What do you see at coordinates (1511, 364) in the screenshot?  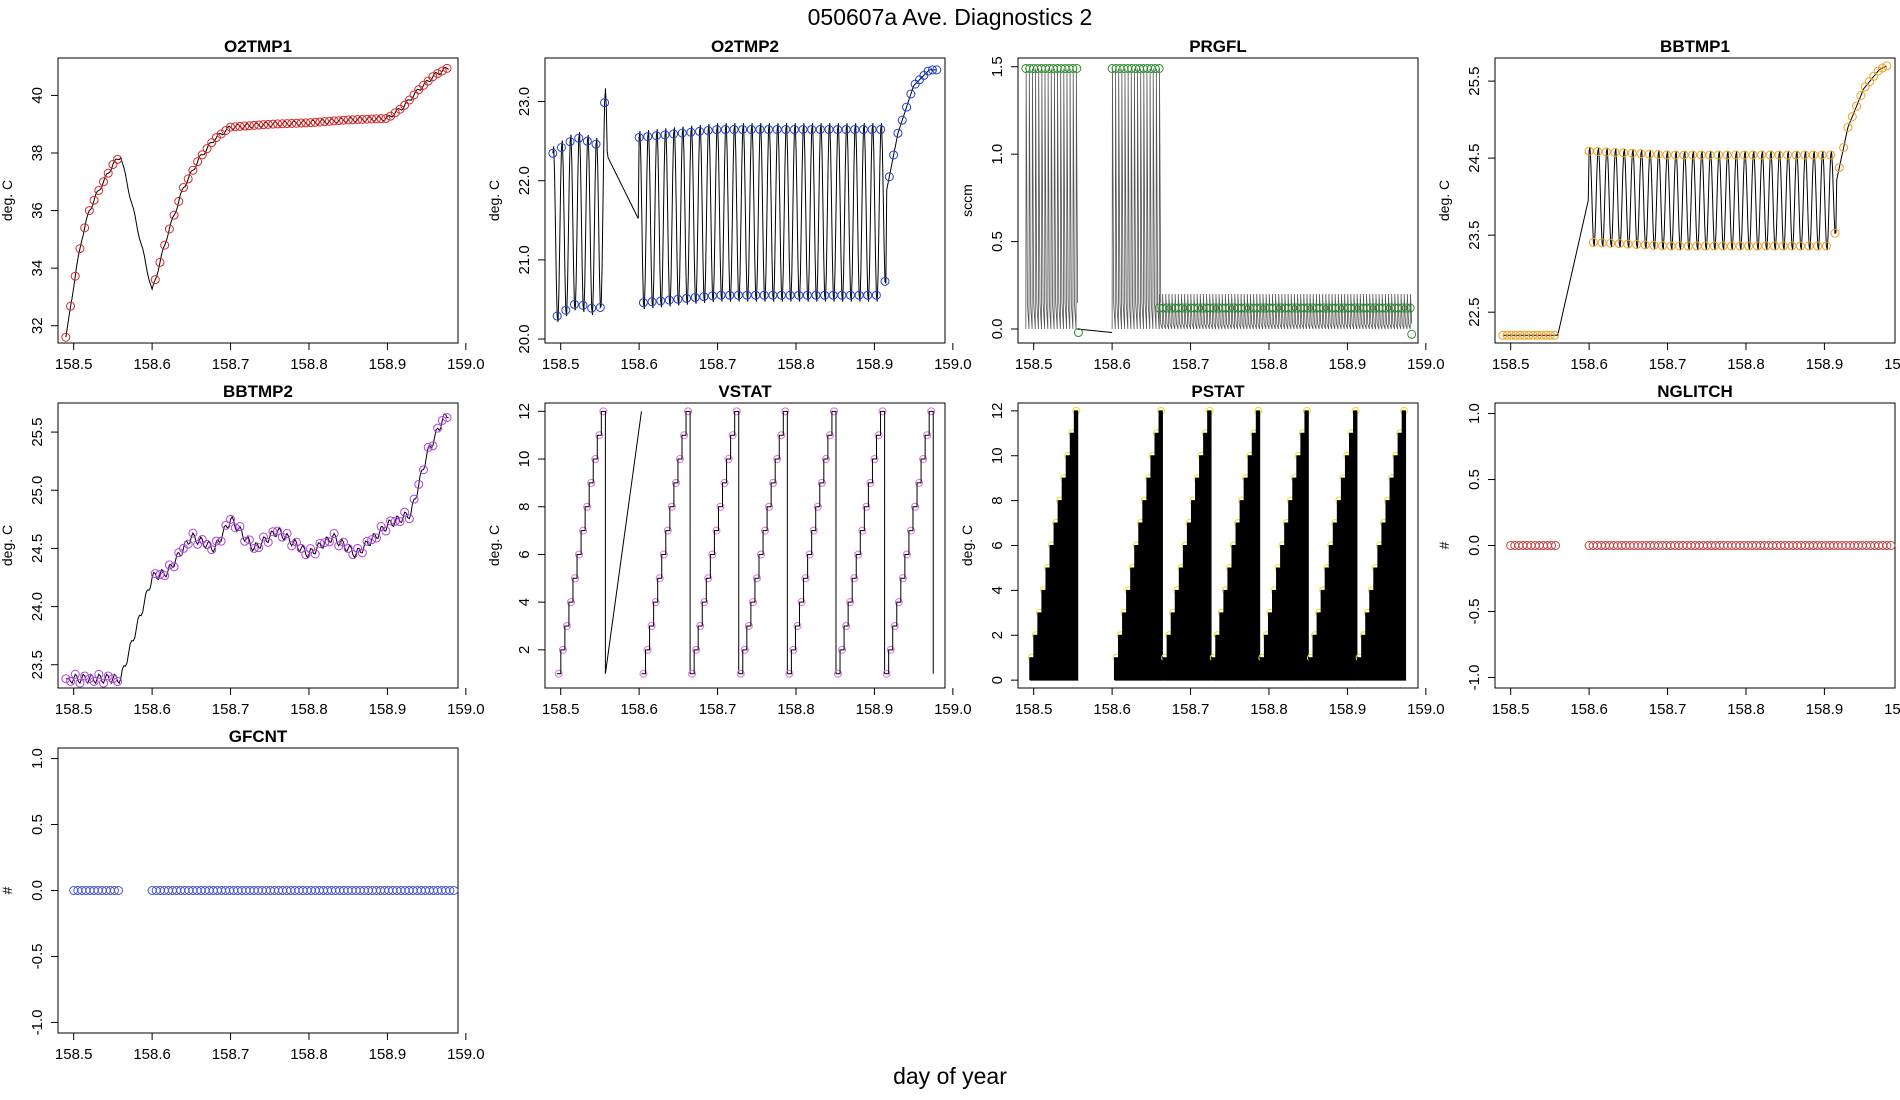 I see `x-tick-label: 158.5` at bounding box center [1511, 364].